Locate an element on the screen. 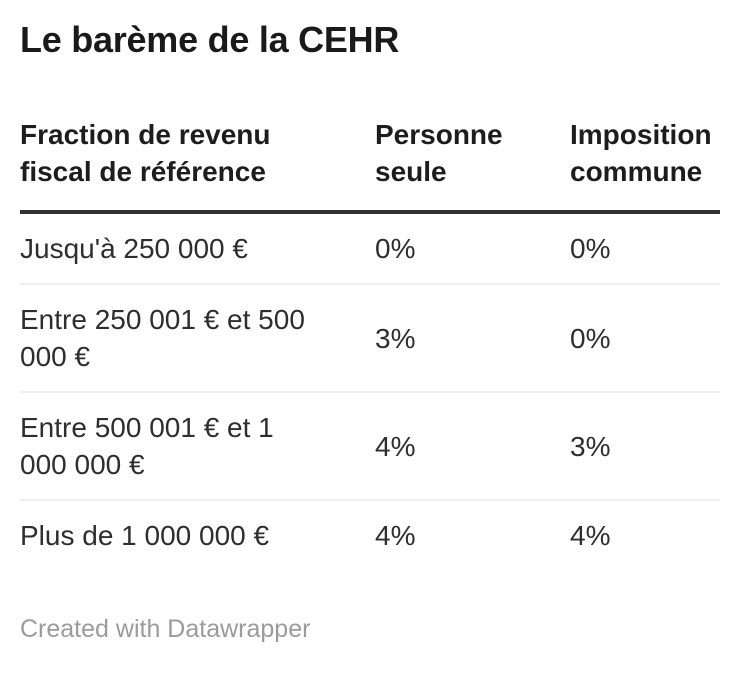 Image resolution: width=740 pixels, height=680 pixels. cell-rate-common: 3% is located at coordinates (645, 446).